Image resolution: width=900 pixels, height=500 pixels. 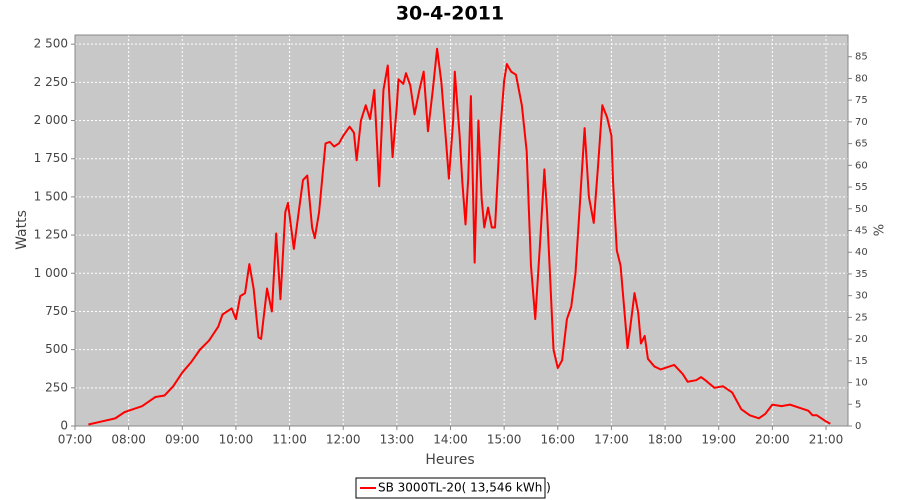 What do you see at coordinates (56, 311) in the screenshot?
I see `y-tick-label: 750` at bounding box center [56, 311].